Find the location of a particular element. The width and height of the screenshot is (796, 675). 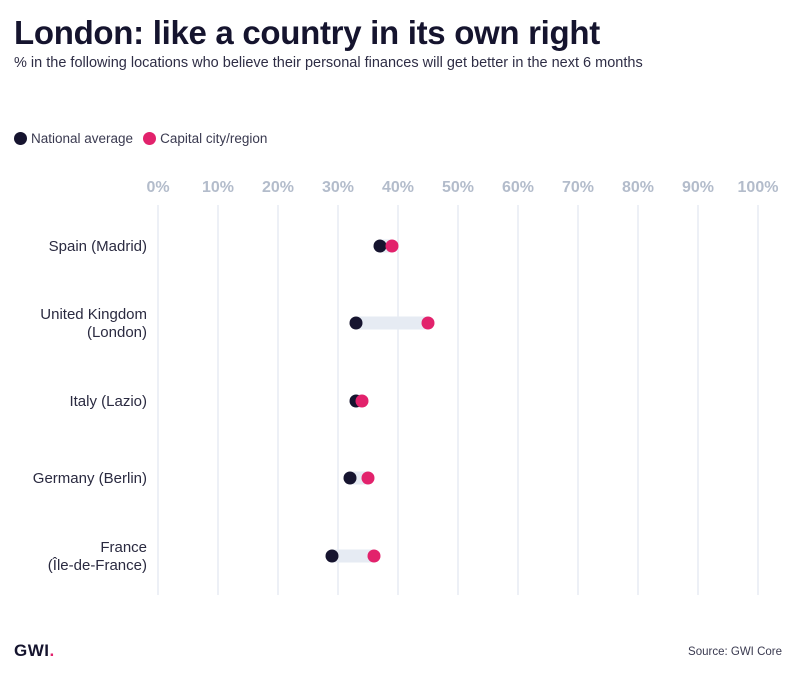

category-label: France is located at coordinates (123, 547).